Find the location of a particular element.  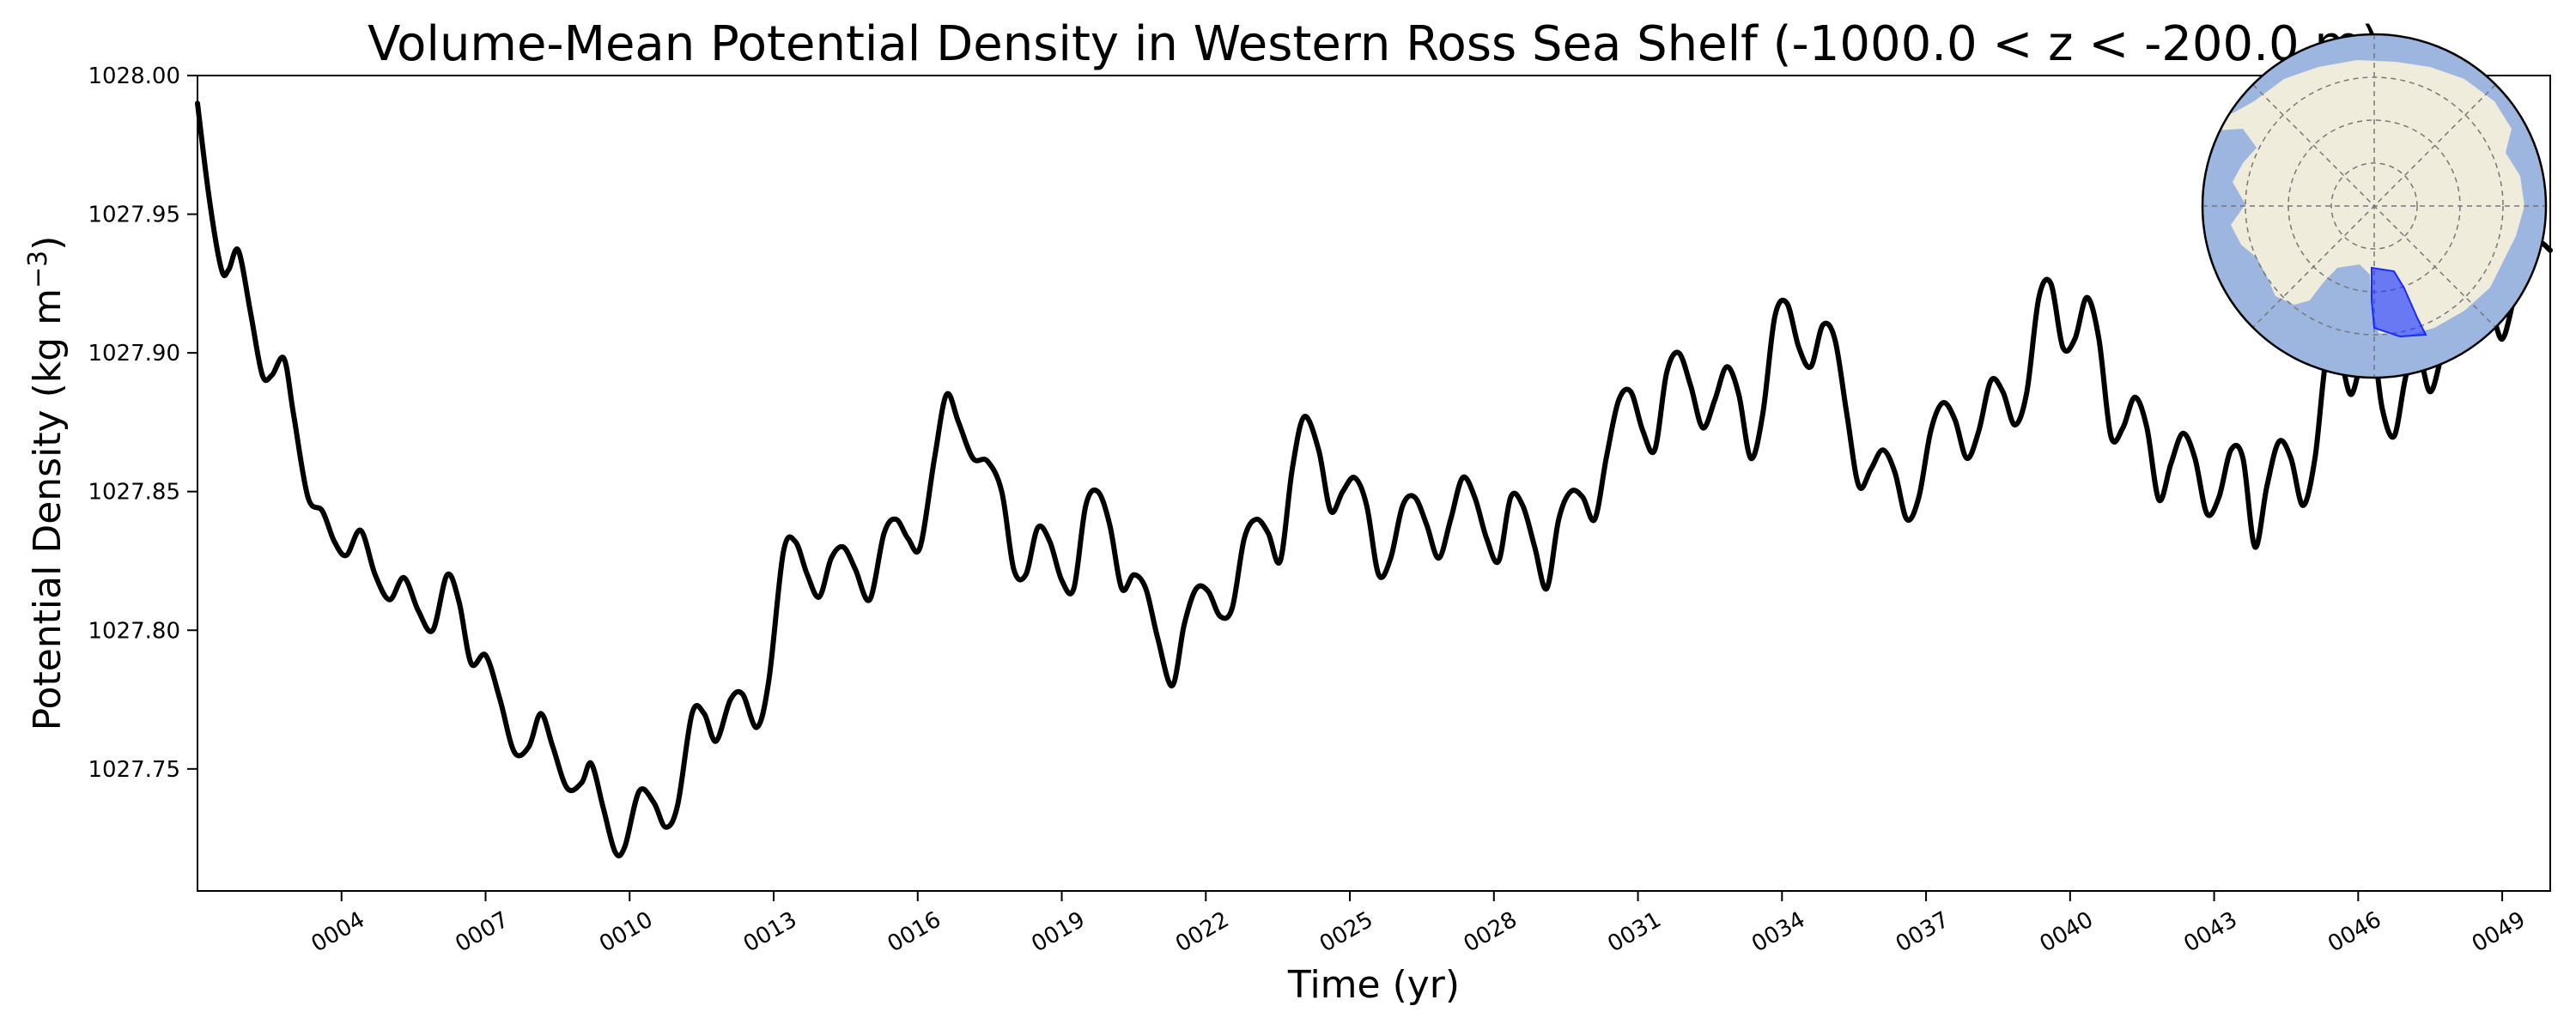

x-tick-label: 0034 is located at coordinates (1778, 932).